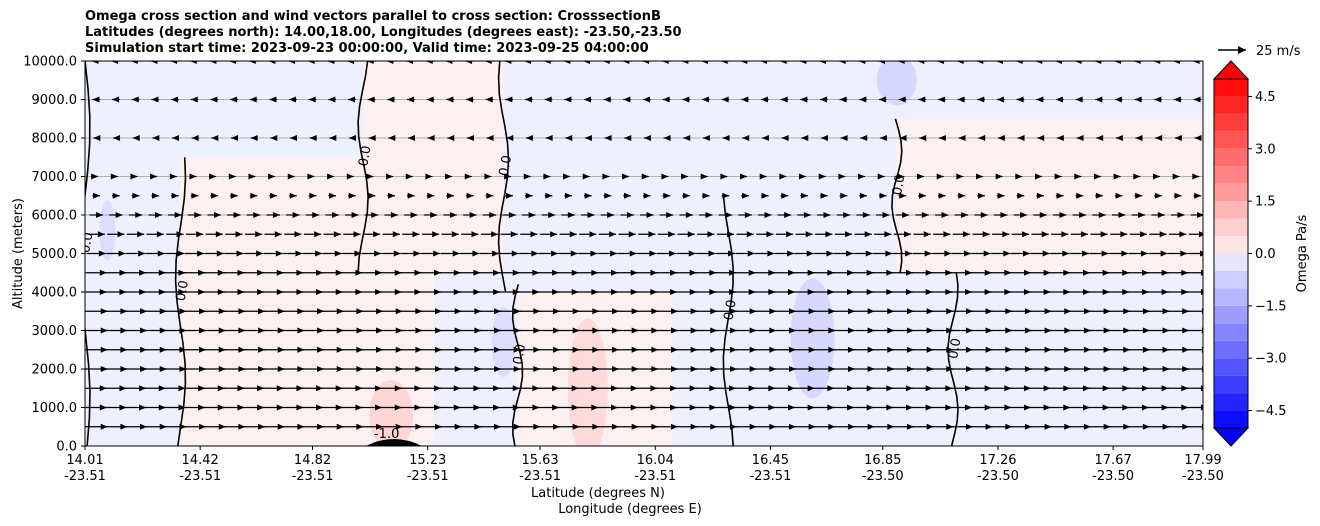 The width and height of the screenshot is (1320, 526). What do you see at coordinates (55, 177) in the screenshot?
I see `y-tick-label-7: 7000.0` at bounding box center [55, 177].